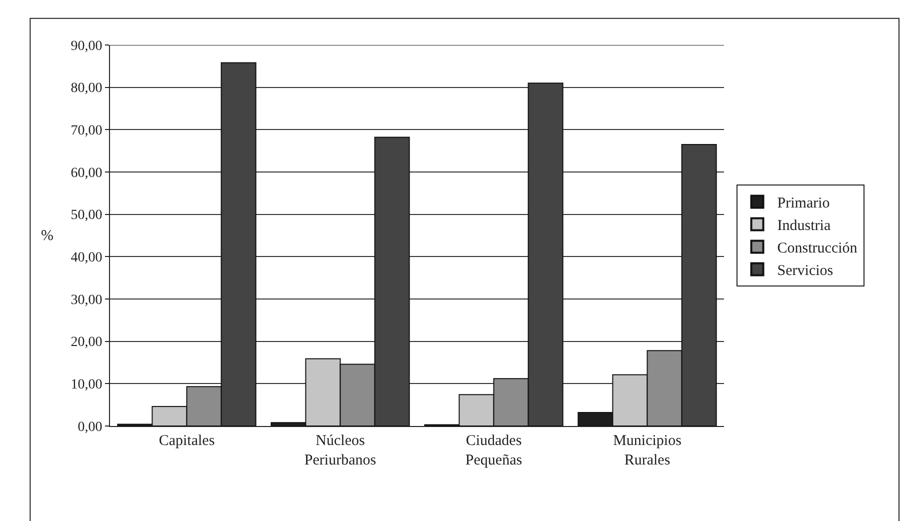 The height and width of the screenshot is (521, 924). I want to click on x-tick-label: Núcleos Periurbanos, so click(340, 450).